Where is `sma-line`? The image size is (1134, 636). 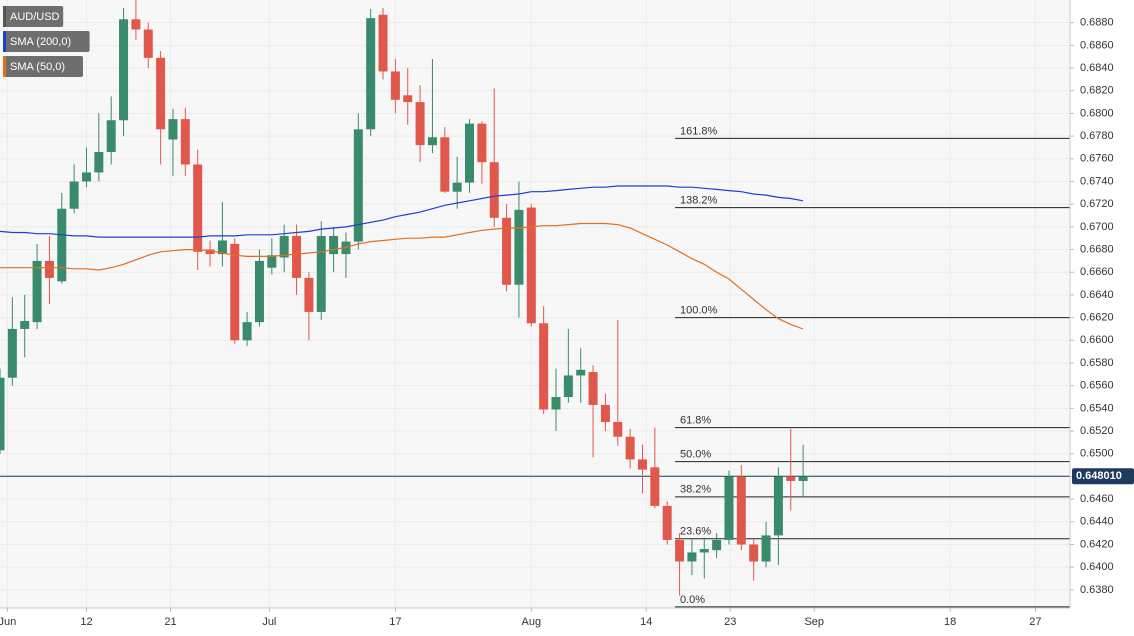 sma-line is located at coordinates (402, 276).